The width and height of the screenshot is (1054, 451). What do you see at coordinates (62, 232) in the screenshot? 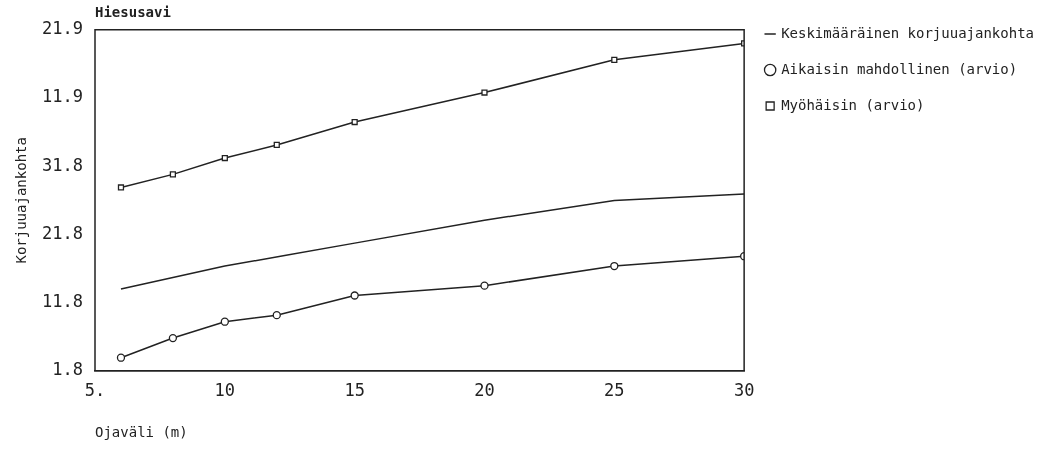
I see `text: 21.8` at bounding box center [62, 232].